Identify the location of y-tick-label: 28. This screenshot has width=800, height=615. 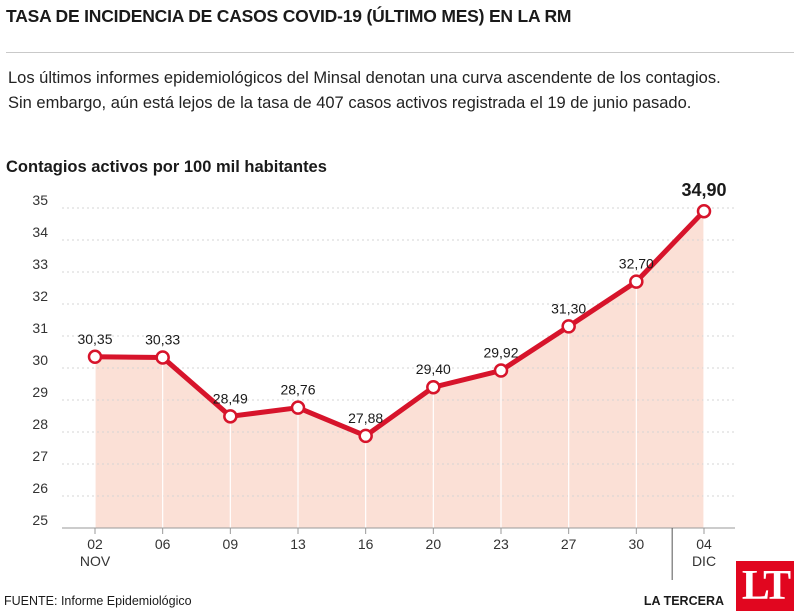
(40, 424).